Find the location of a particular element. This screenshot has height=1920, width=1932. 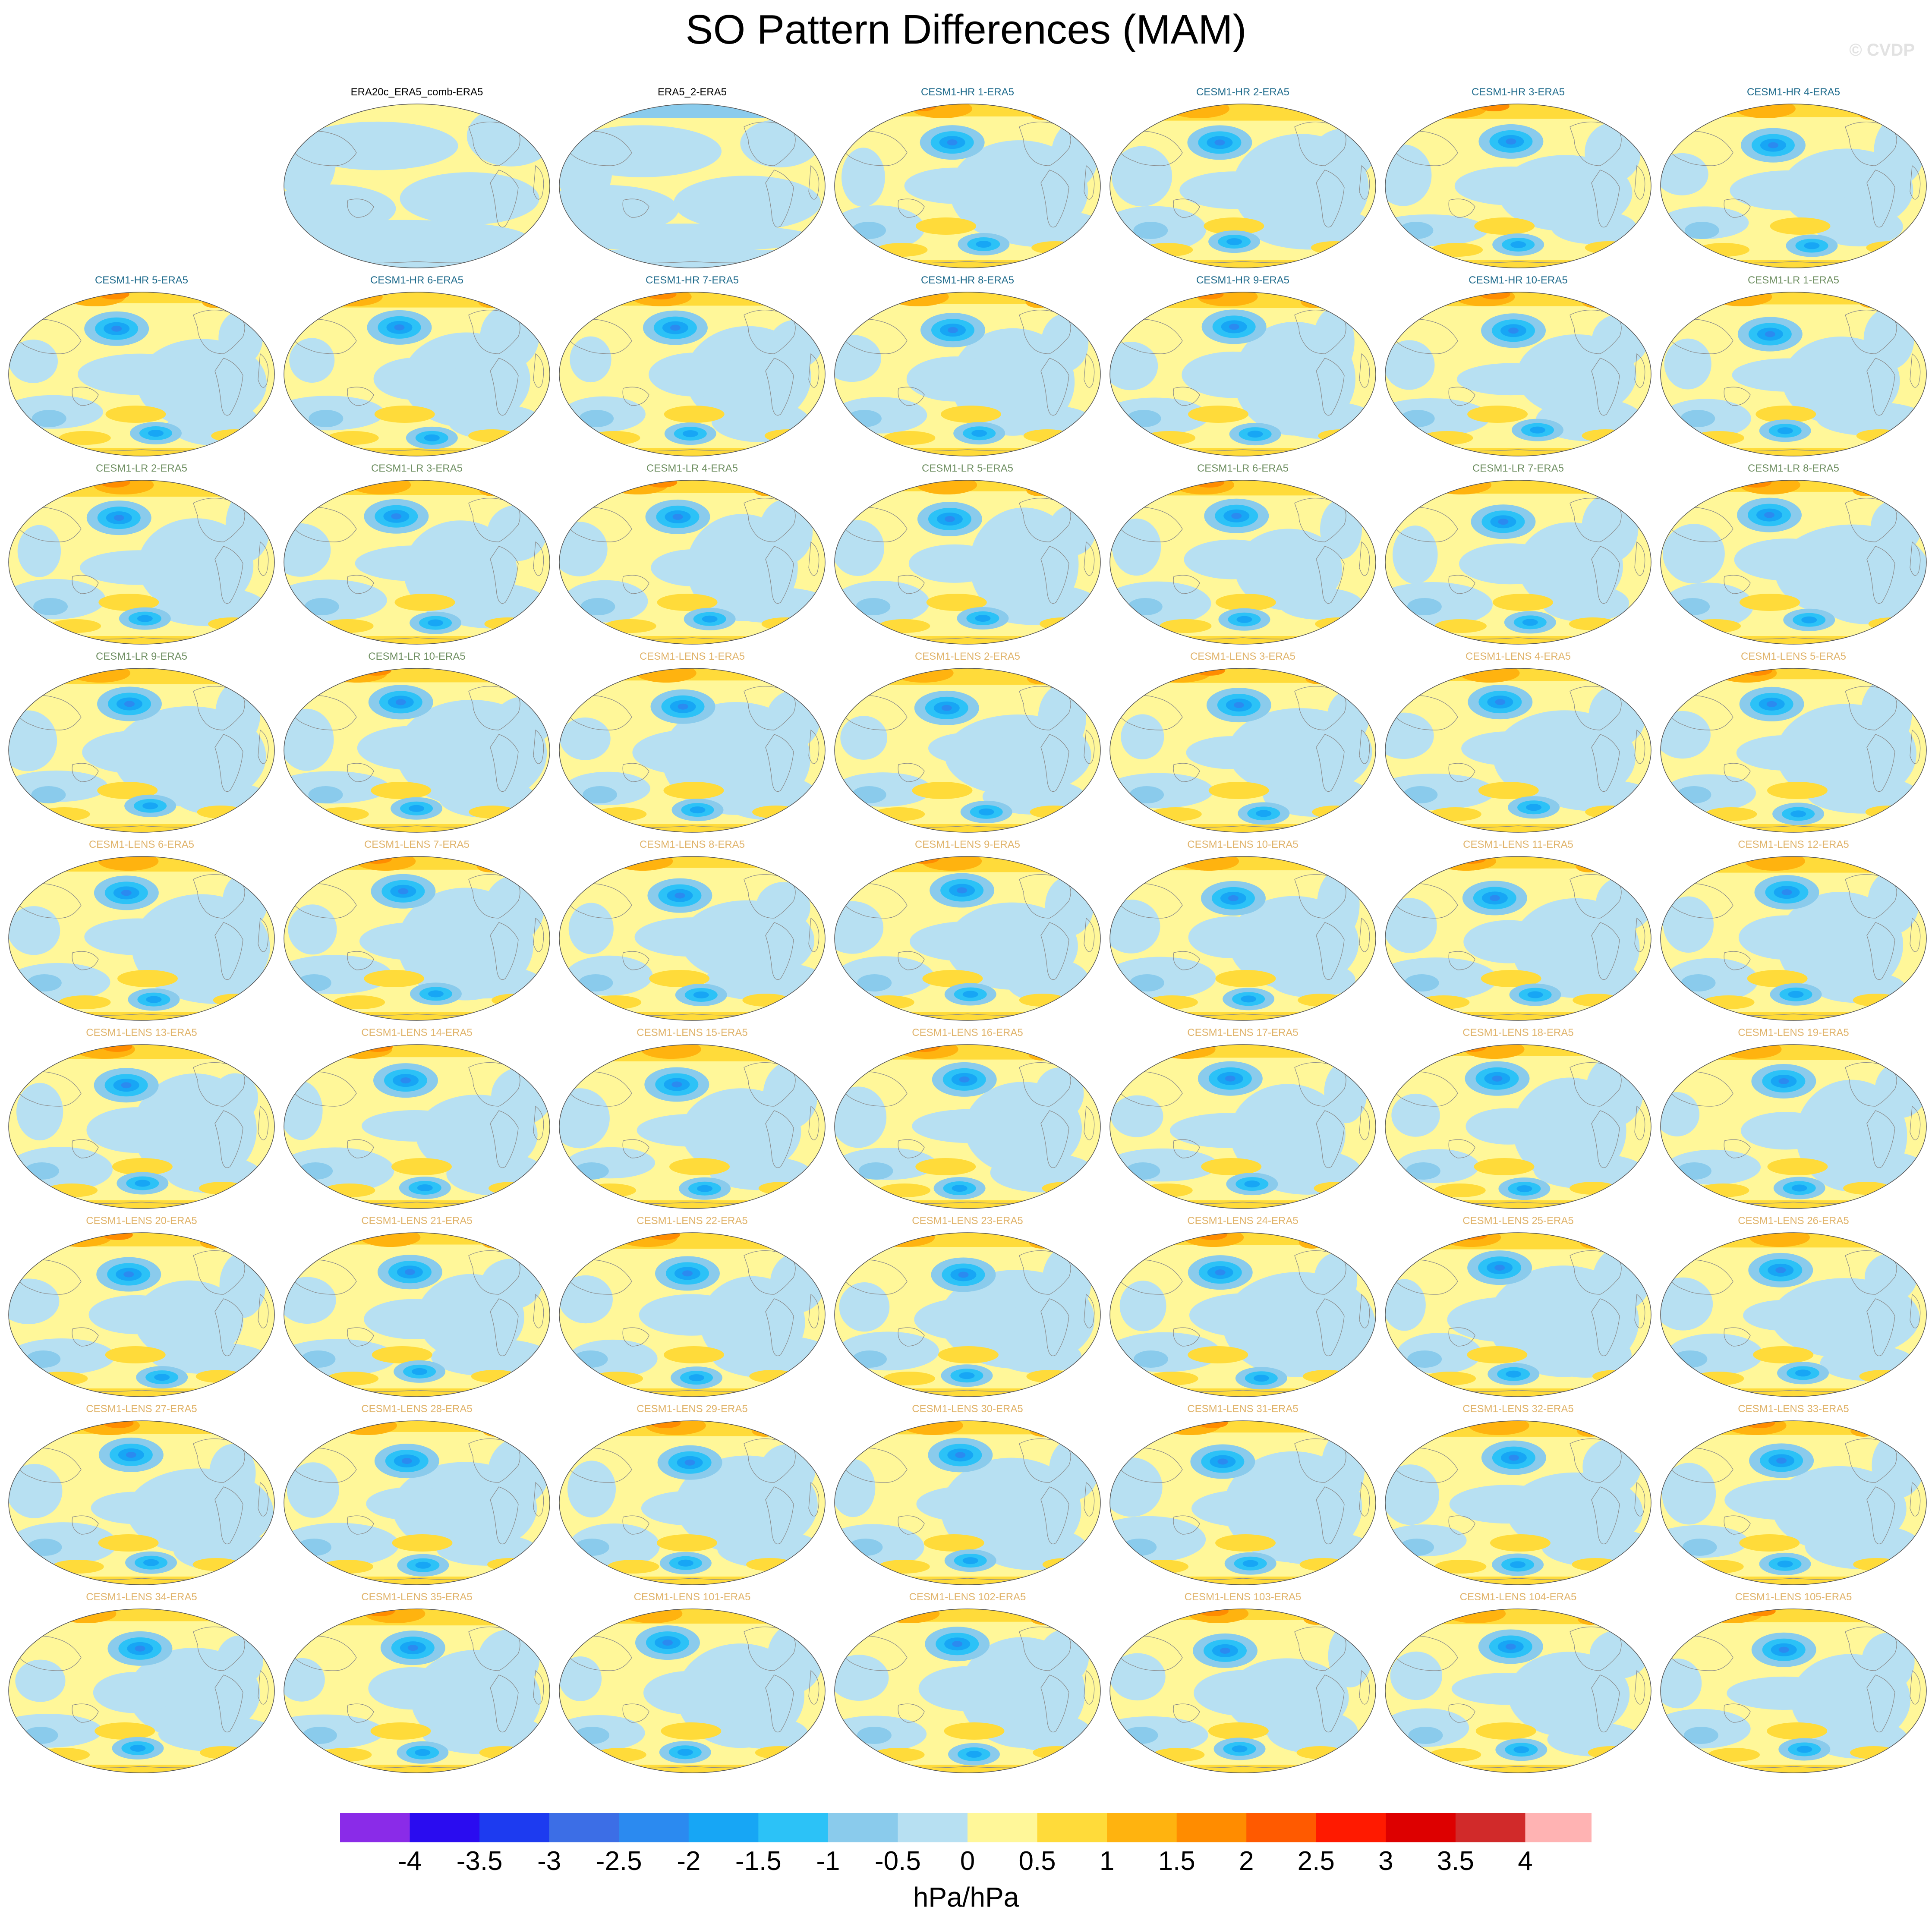

panel-title: CESM1-LENS 8-ERA5 is located at coordinates (692, 845).